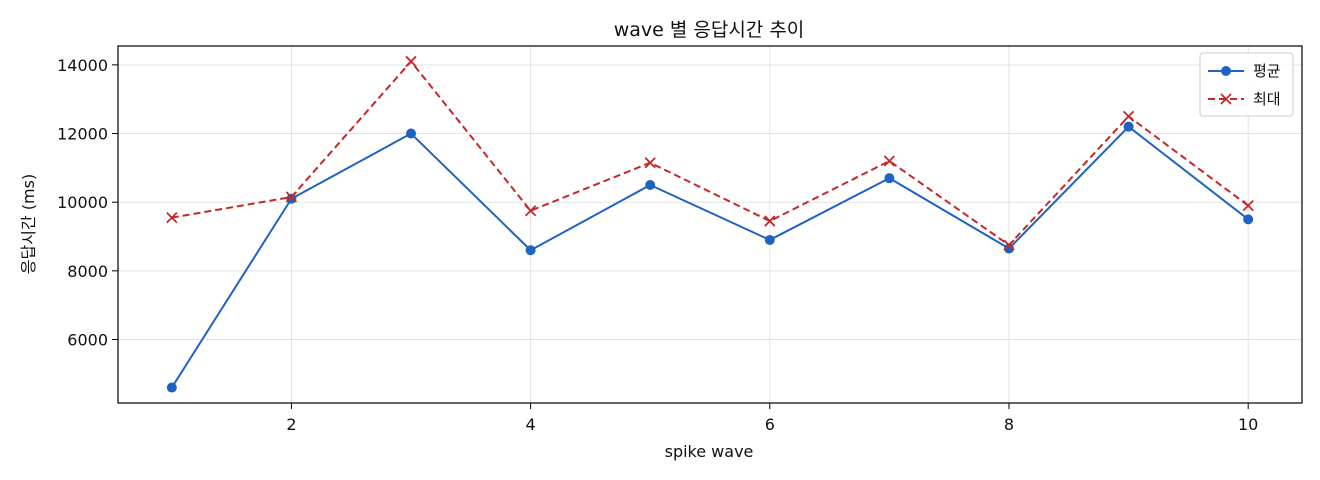 This screenshot has width=1320, height=480. Describe the element at coordinates (82, 202) in the screenshot. I see `y-tick-label: 10000` at that location.